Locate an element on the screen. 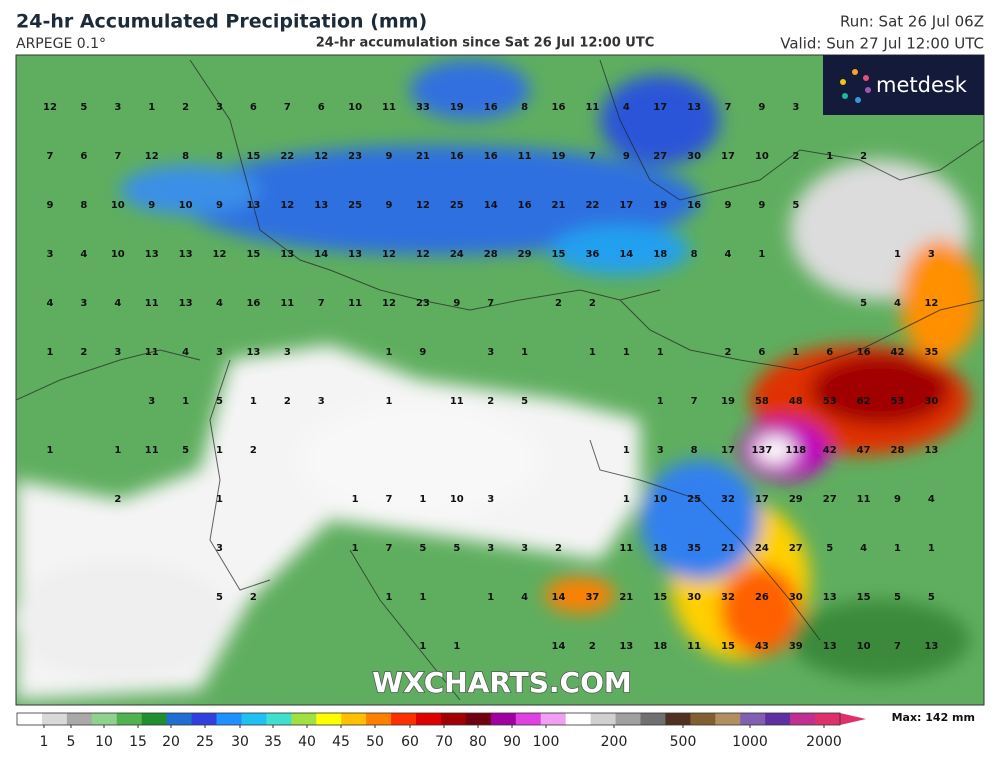 The width and height of the screenshot is (1000, 767). map-value: 37 is located at coordinates (592, 597).